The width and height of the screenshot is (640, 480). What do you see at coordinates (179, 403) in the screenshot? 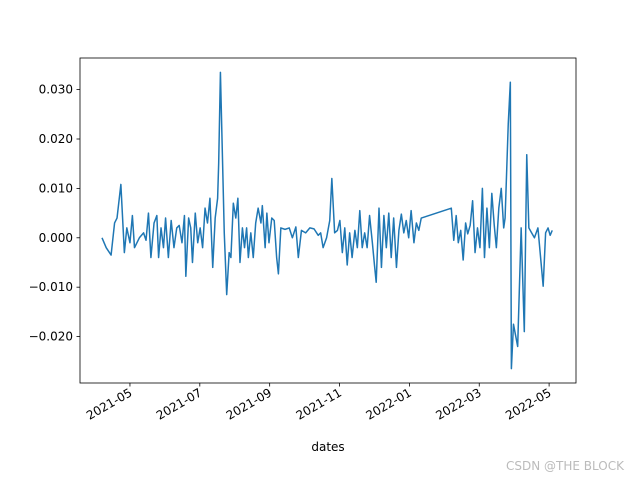
I see `x-tick-label: 2021-07` at bounding box center [179, 403].